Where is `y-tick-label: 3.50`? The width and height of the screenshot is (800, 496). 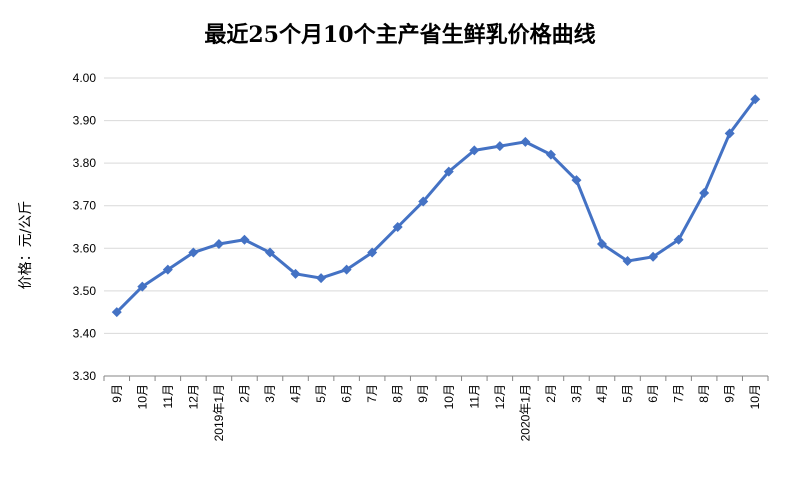
y-tick-label: 3.50 is located at coordinates (85, 291).